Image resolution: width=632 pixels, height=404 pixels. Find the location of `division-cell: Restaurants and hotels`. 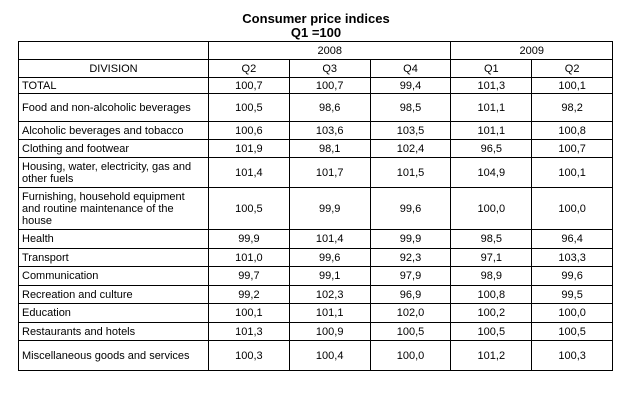

division-cell: Restaurants and hotels is located at coordinates (113, 331).